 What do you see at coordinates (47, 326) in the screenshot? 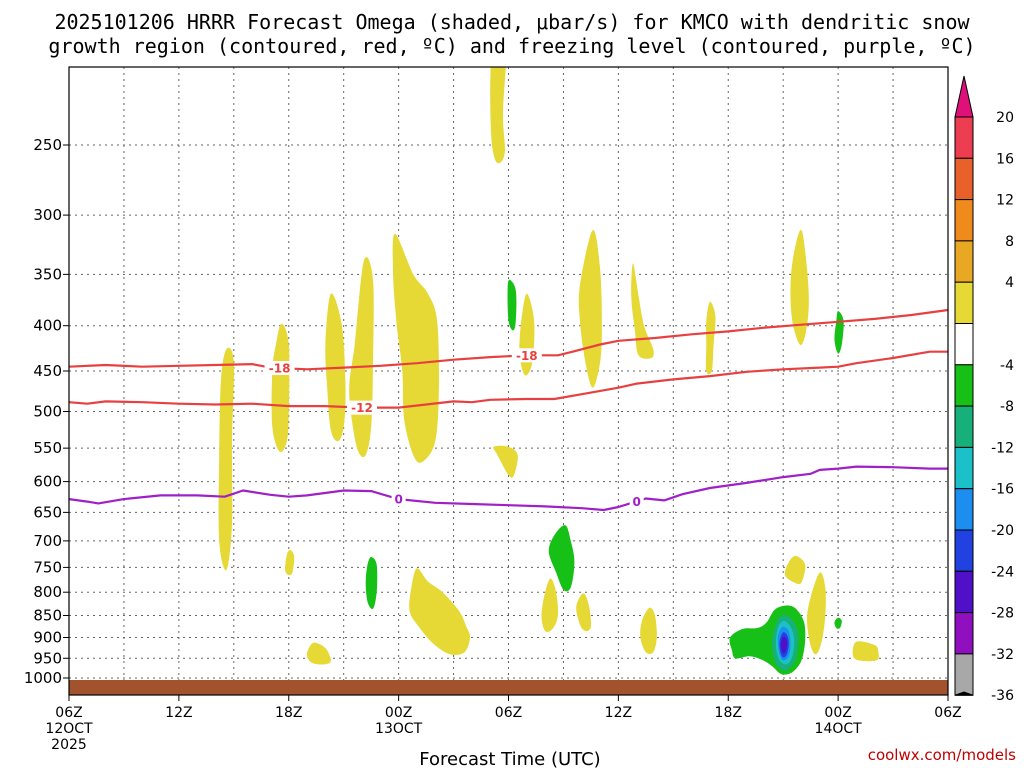
I see `y-tick-label-400: 400` at bounding box center [47, 326].